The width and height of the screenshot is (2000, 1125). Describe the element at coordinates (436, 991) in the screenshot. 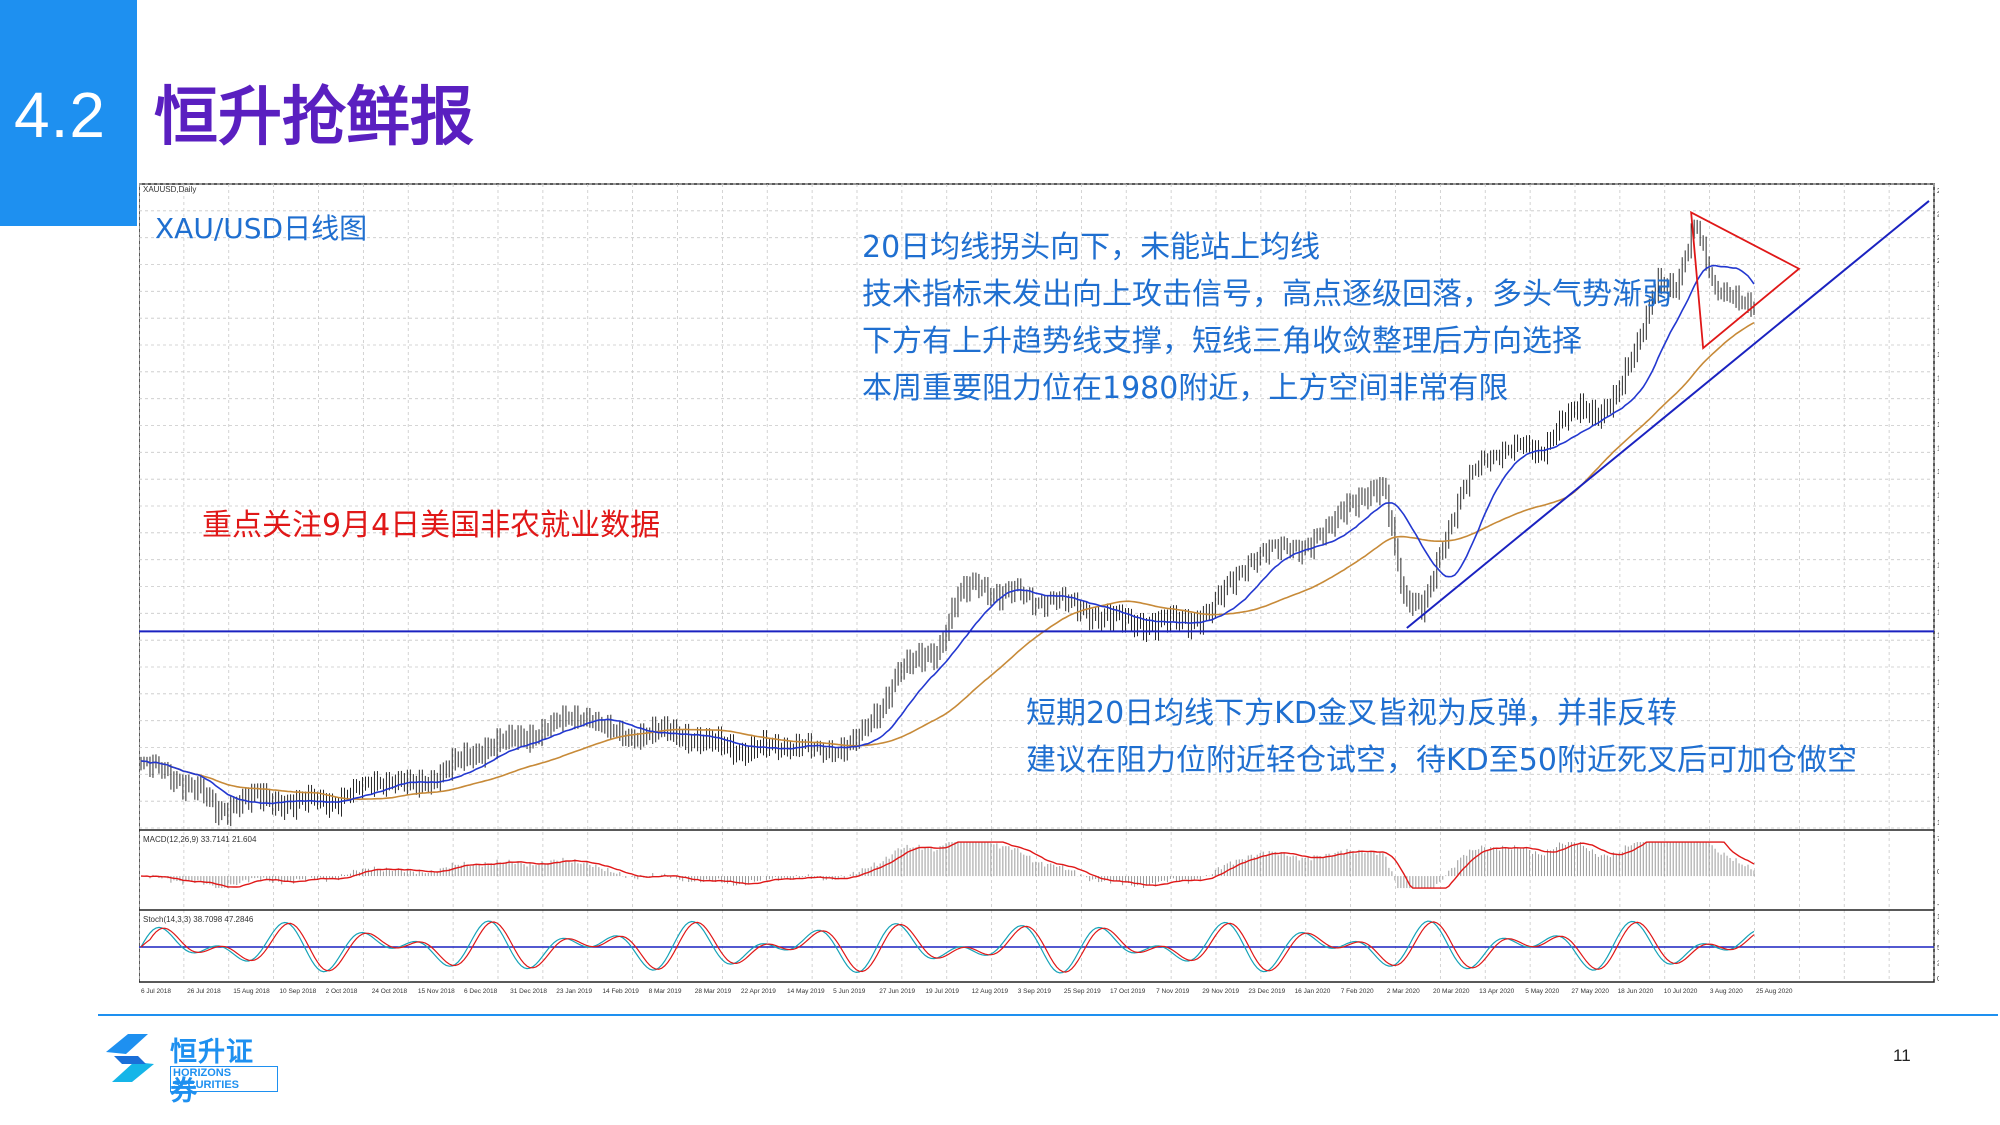

I see `x-tick-label: 15 Nov 2018` at that location.